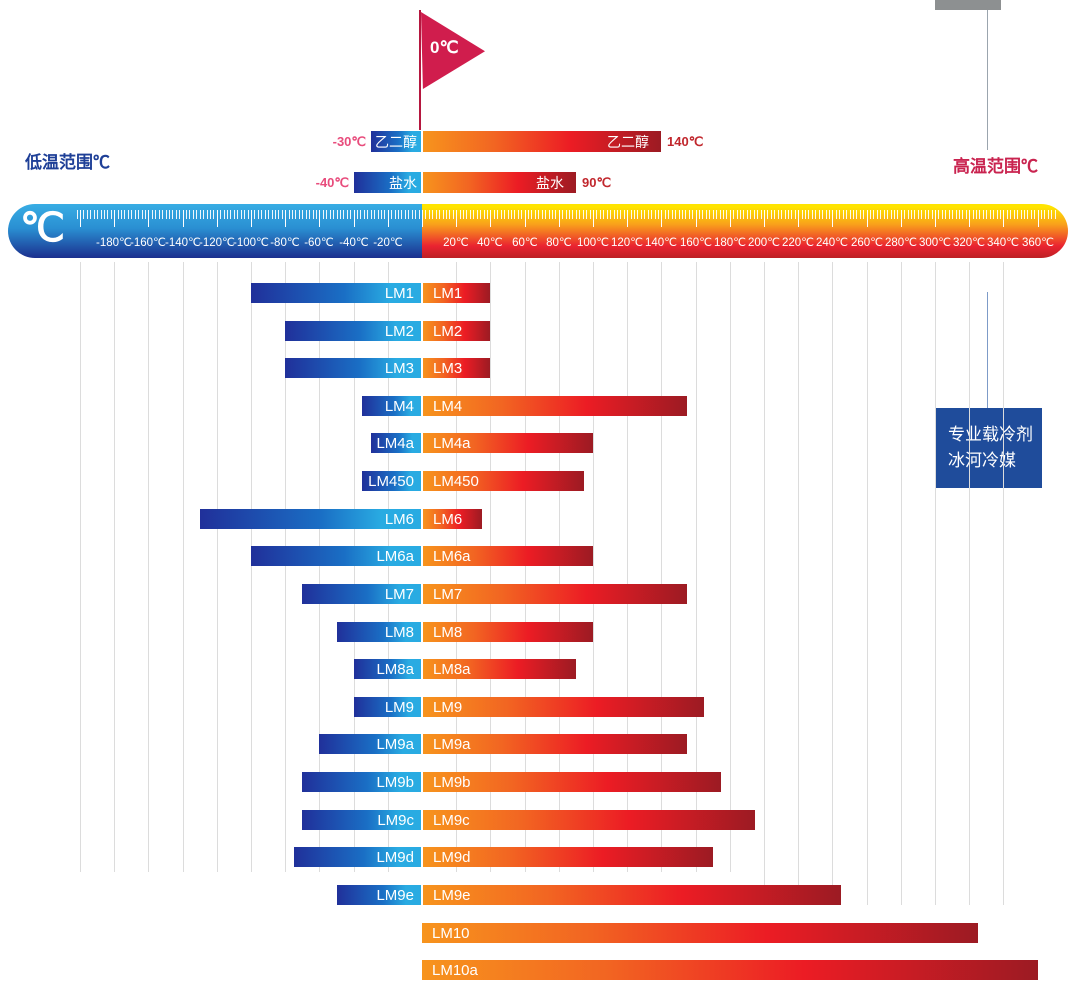  What do you see at coordinates (399, 331) in the screenshot?
I see `bar-label-cold: LM2` at bounding box center [399, 331].